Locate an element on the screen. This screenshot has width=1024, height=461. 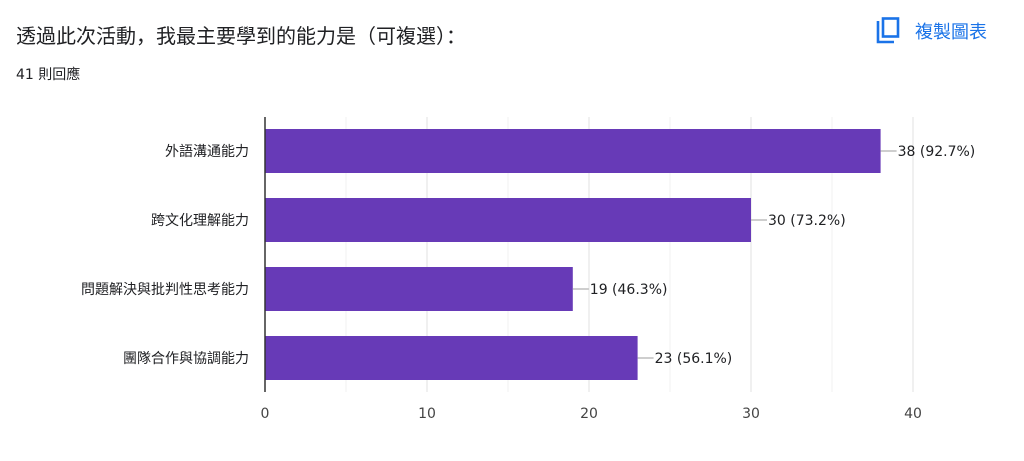
category-label: 跨文化理解能力 is located at coordinates (200, 221).